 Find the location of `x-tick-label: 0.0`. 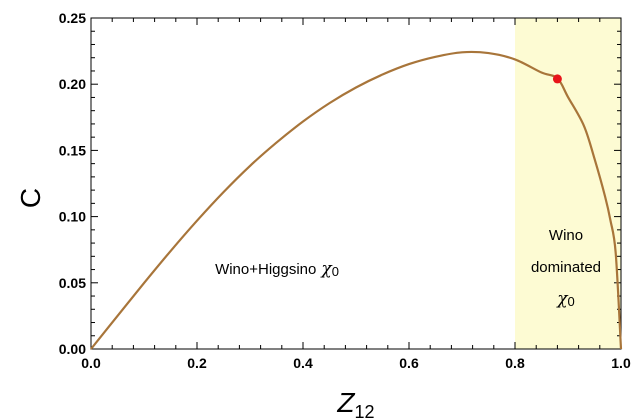

x-tick-label: 0.0 is located at coordinates (91, 363).